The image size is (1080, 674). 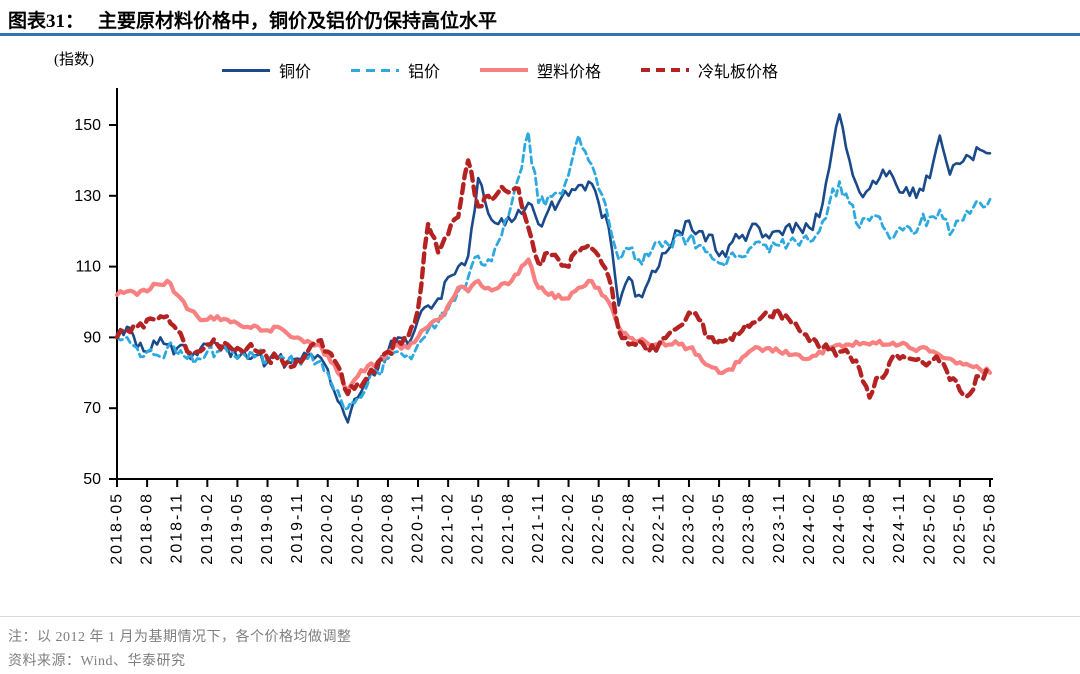 I want to click on chart-legend: 铜价 铝价 塑料价格 冷轧板价格, so click(x=500, y=70).